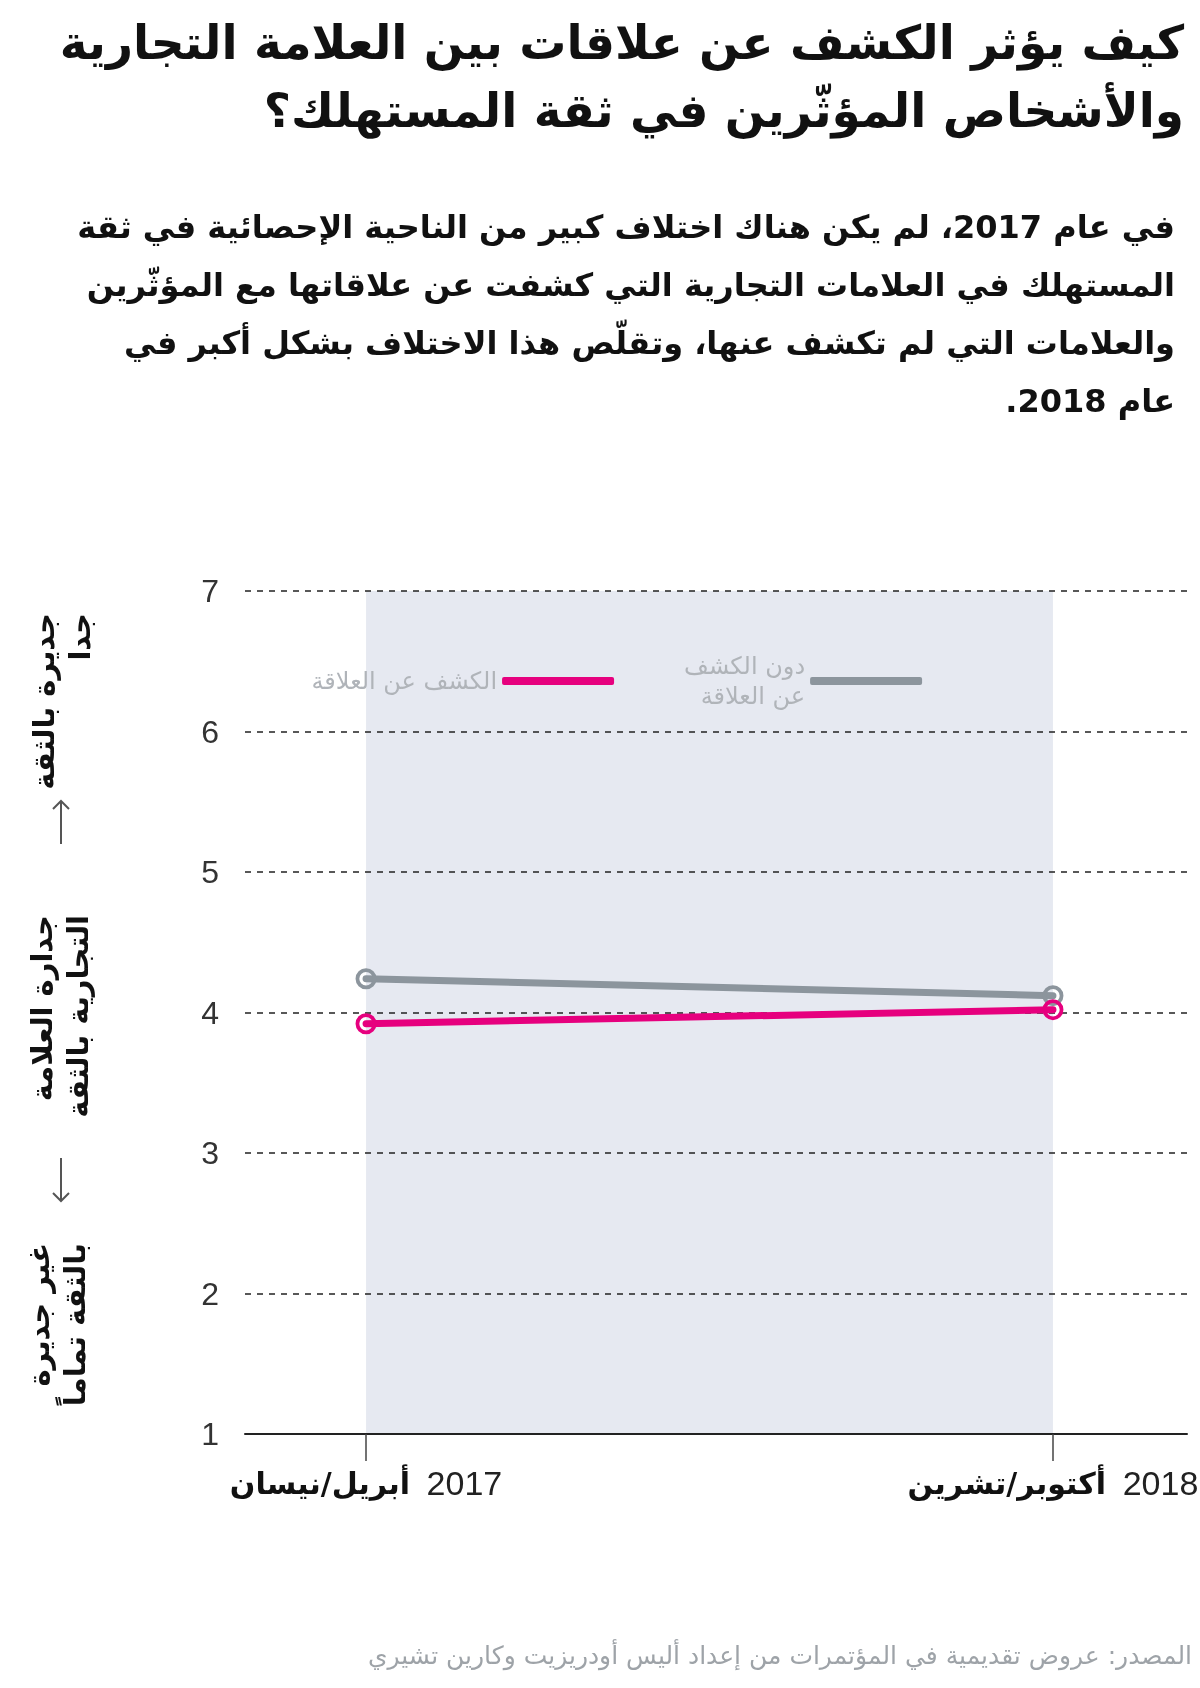  I want to click on y-tick-label: 6, so click(210, 731).